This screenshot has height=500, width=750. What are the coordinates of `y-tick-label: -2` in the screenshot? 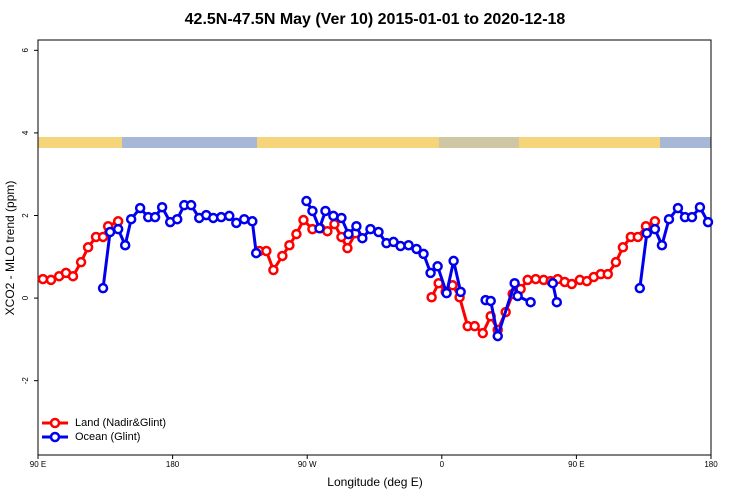 It's located at (25, 381).